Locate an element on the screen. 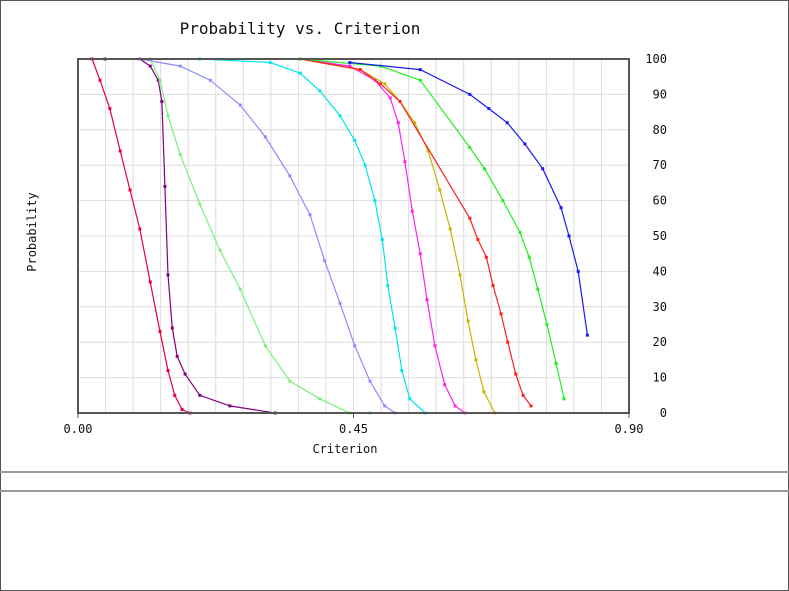  series-blue is located at coordinates (468, 198).